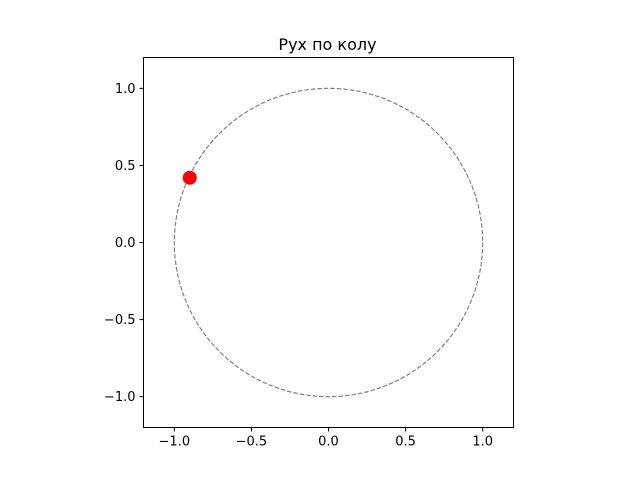 The image size is (640, 480). I want to click on x-tick-label: 1.0, so click(482, 442).